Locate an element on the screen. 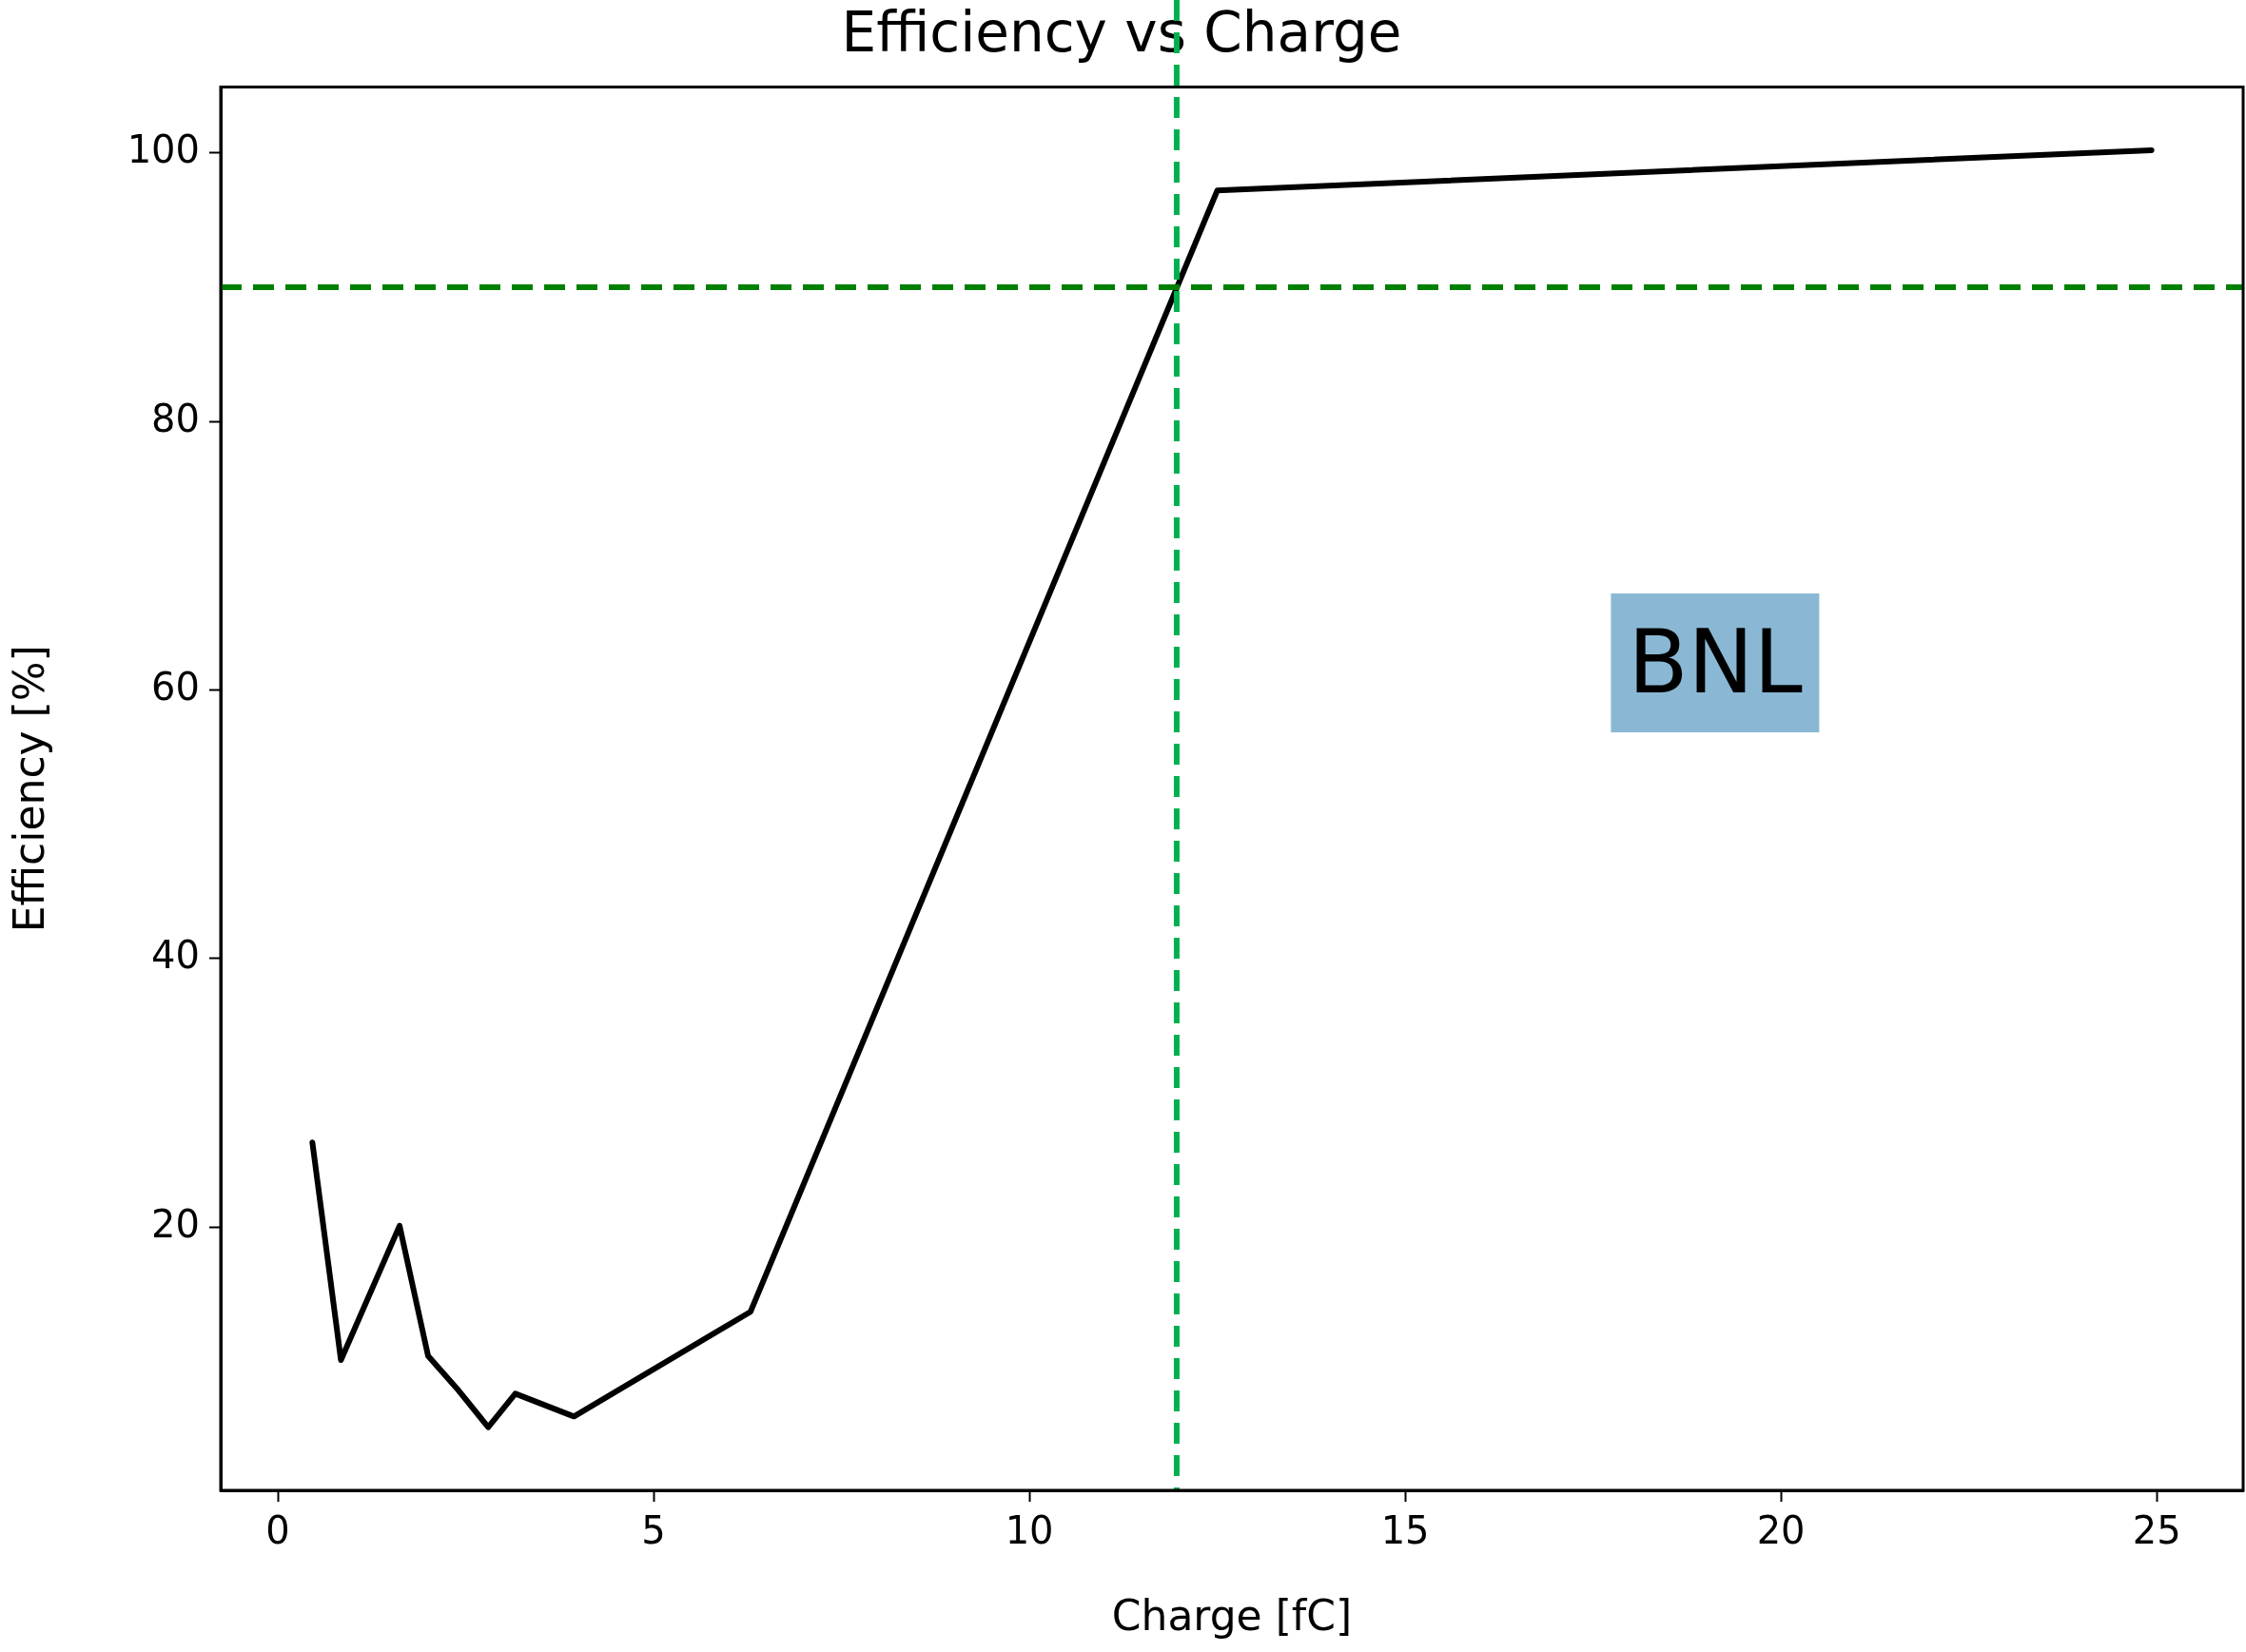  x-tick-label: 10 is located at coordinates (1029, 1530).